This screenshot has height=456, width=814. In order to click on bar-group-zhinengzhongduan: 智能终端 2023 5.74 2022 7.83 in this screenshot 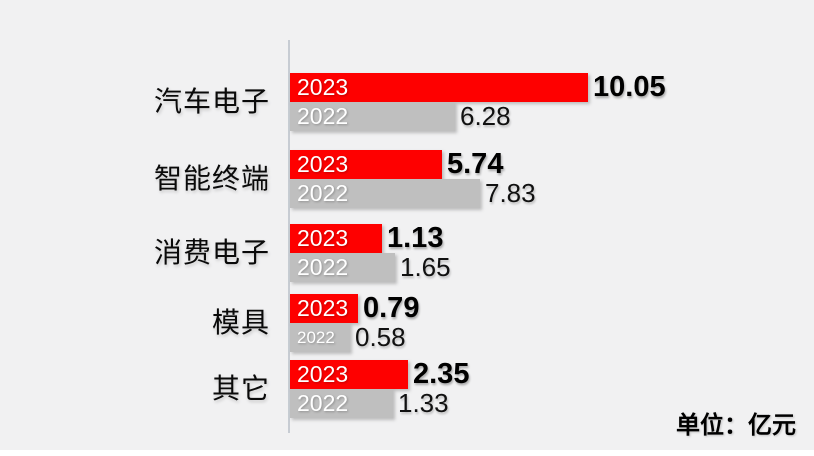, I will do `click(407, 179)`.